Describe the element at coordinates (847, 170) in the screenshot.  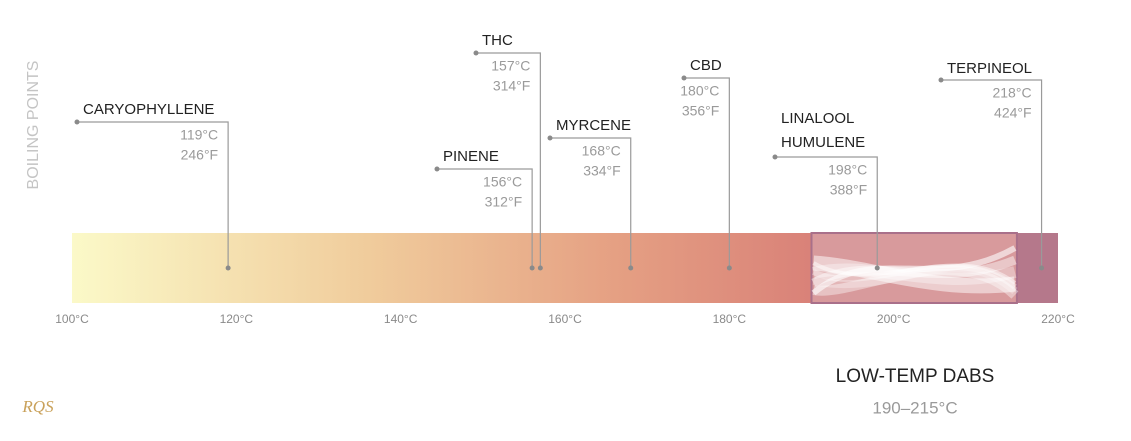
I see `celsius-label: 198°C` at that location.